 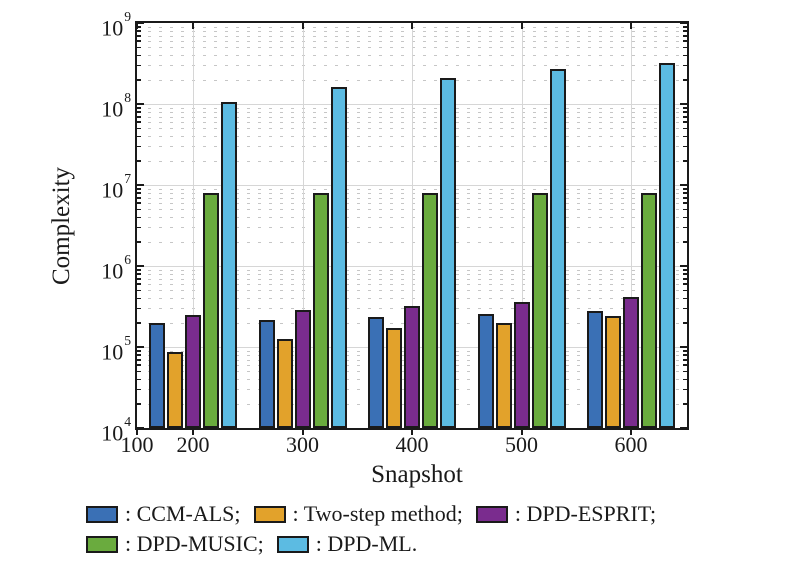 I want to click on legend-label-two-step-method: : Two-step method;, so click(x=377, y=513).